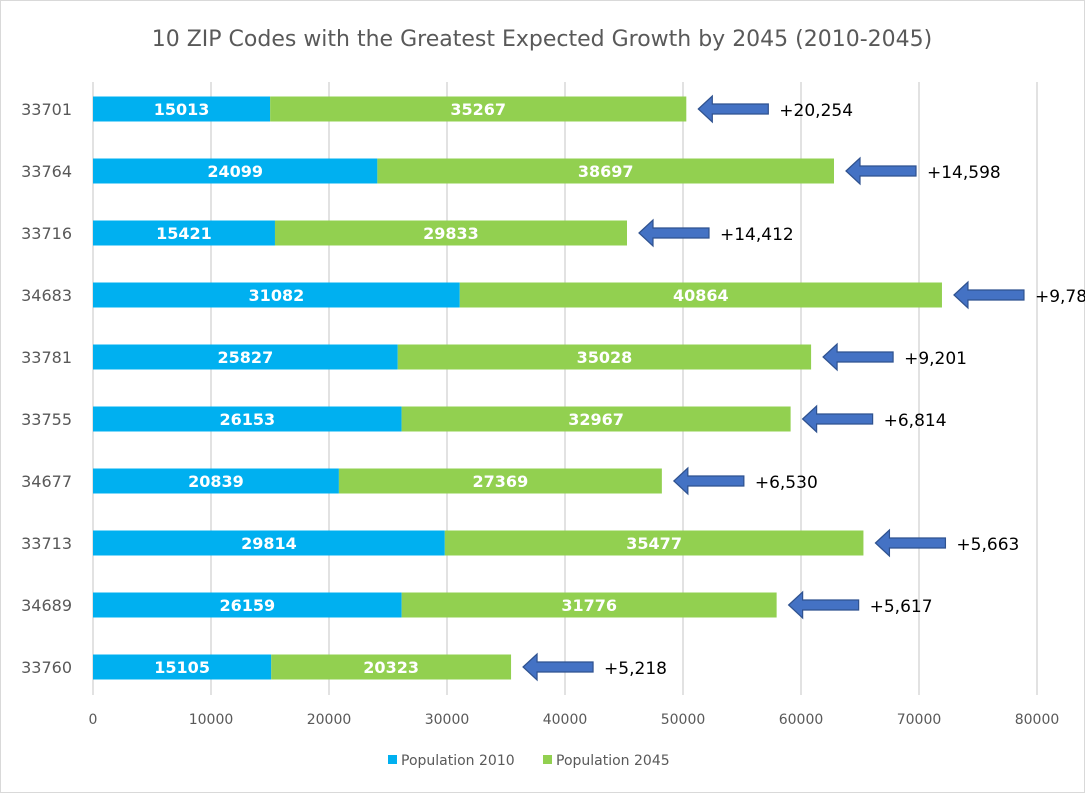 The width and height of the screenshot is (1085, 793). I want to click on x-tick-label: 10000, so click(211, 720).